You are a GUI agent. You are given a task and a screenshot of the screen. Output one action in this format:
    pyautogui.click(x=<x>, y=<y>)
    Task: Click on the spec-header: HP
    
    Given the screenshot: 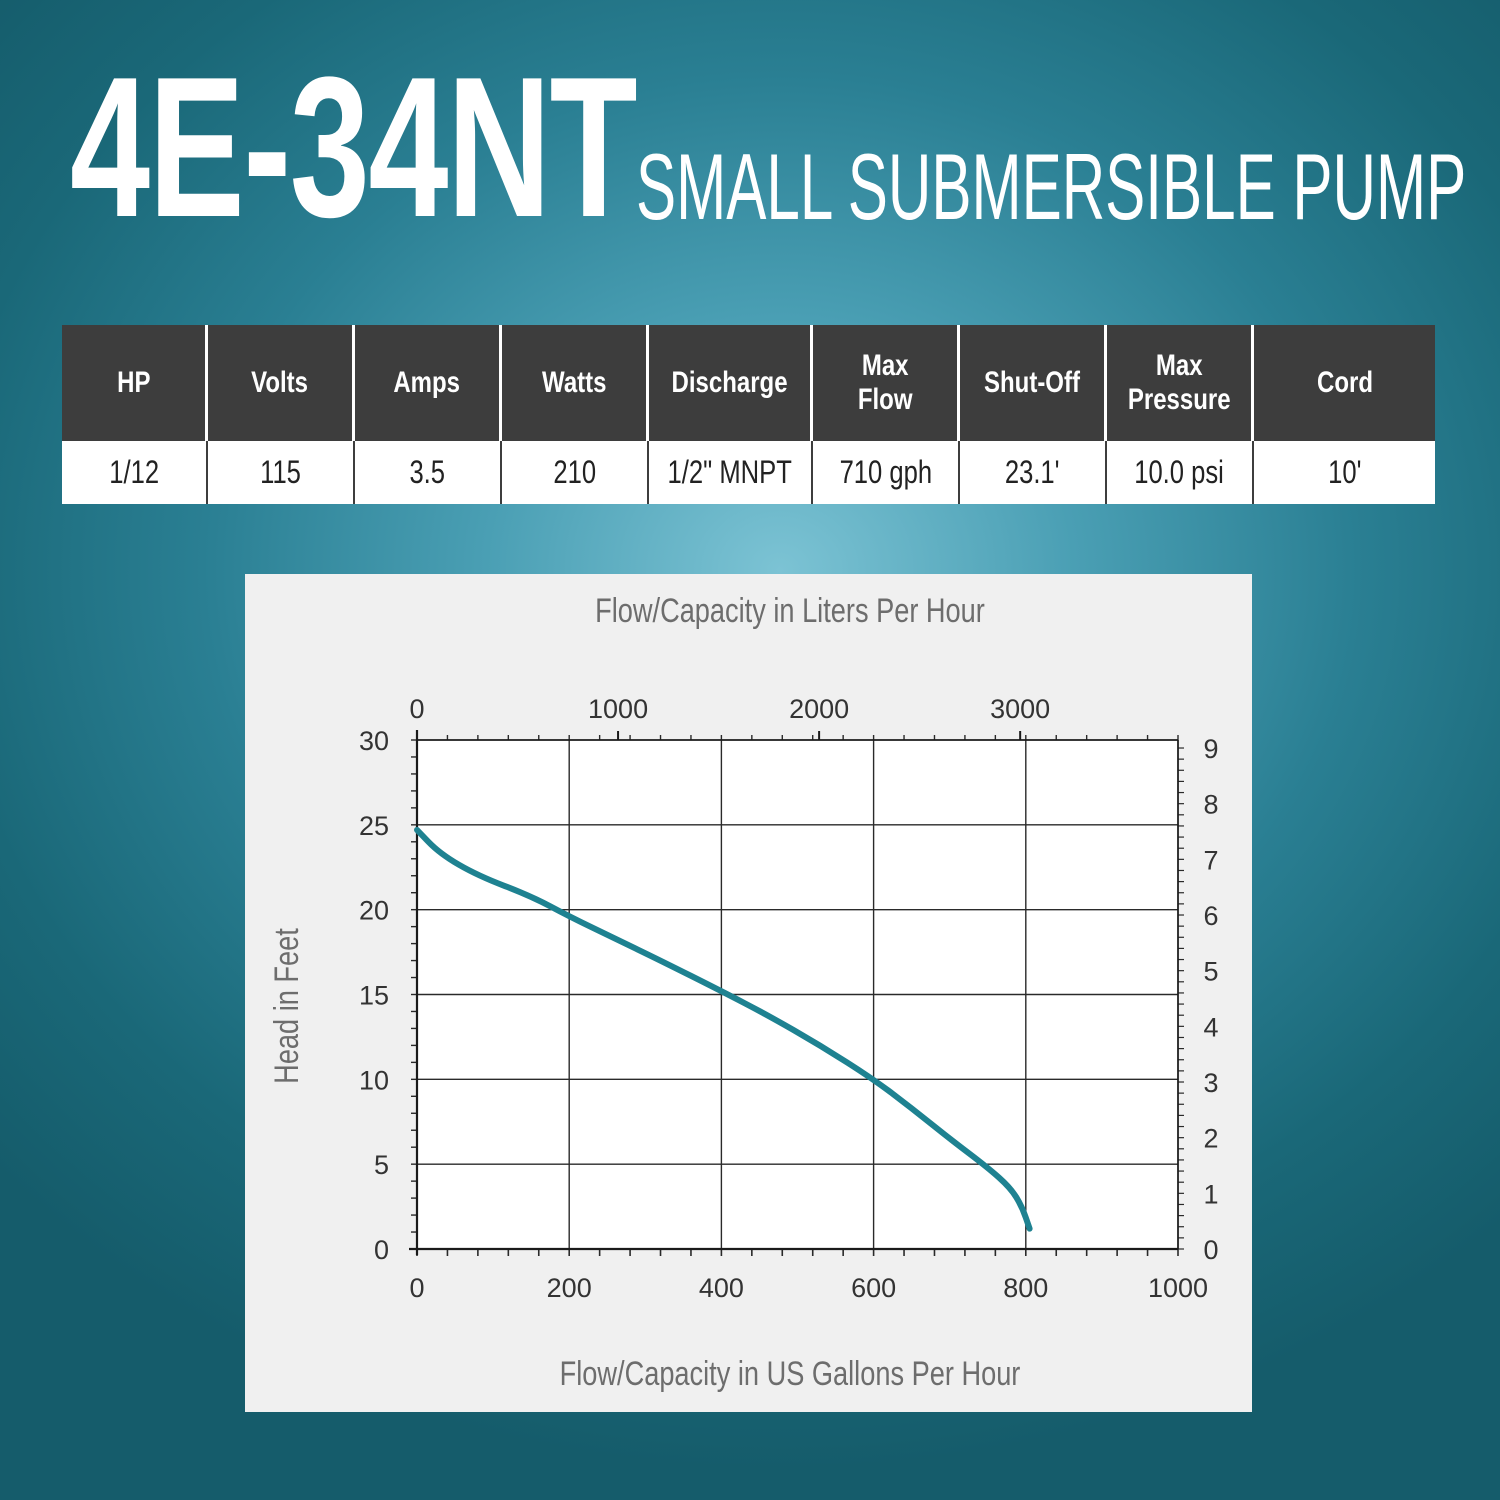 What is the action you would take?
    pyautogui.click(x=135, y=383)
    